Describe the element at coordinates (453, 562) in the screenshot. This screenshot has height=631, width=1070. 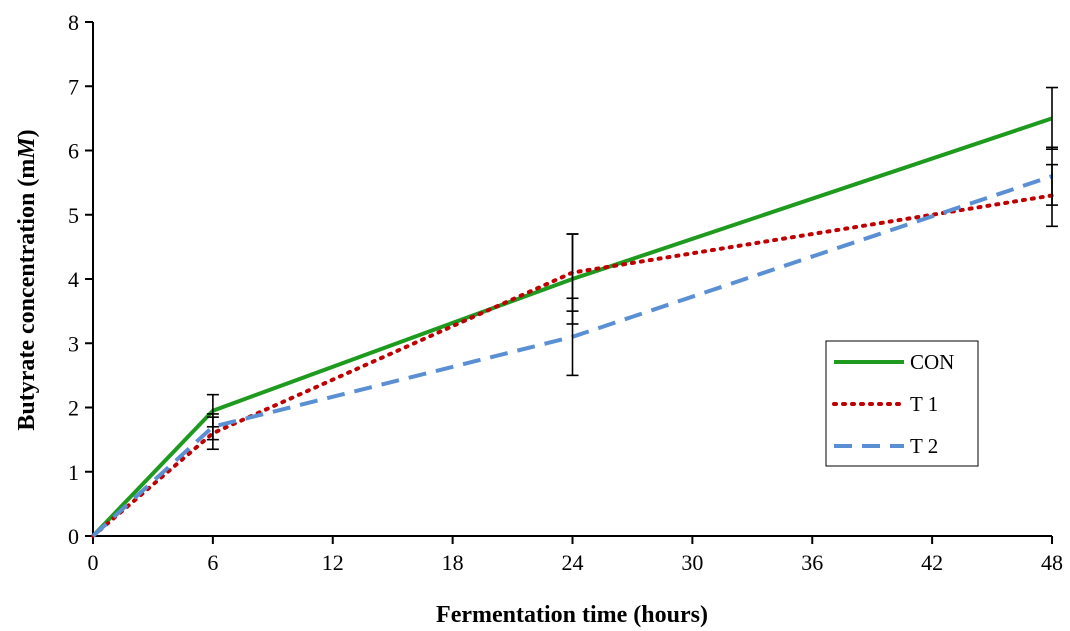
I see `x-tick-label: 18` at that location.